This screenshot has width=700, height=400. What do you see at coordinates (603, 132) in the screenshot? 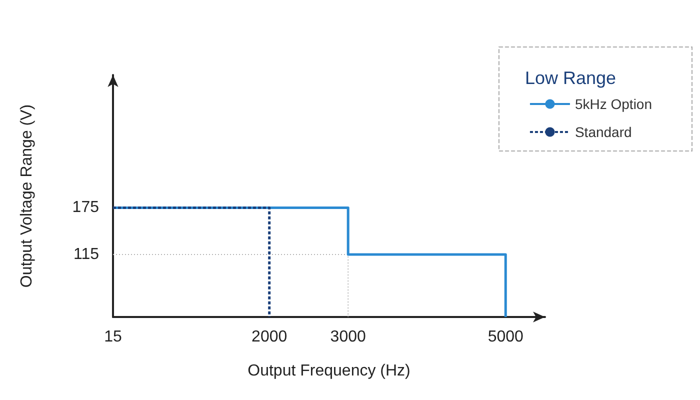
I see `legend-label: Standard` at bounding box center [603, 132].